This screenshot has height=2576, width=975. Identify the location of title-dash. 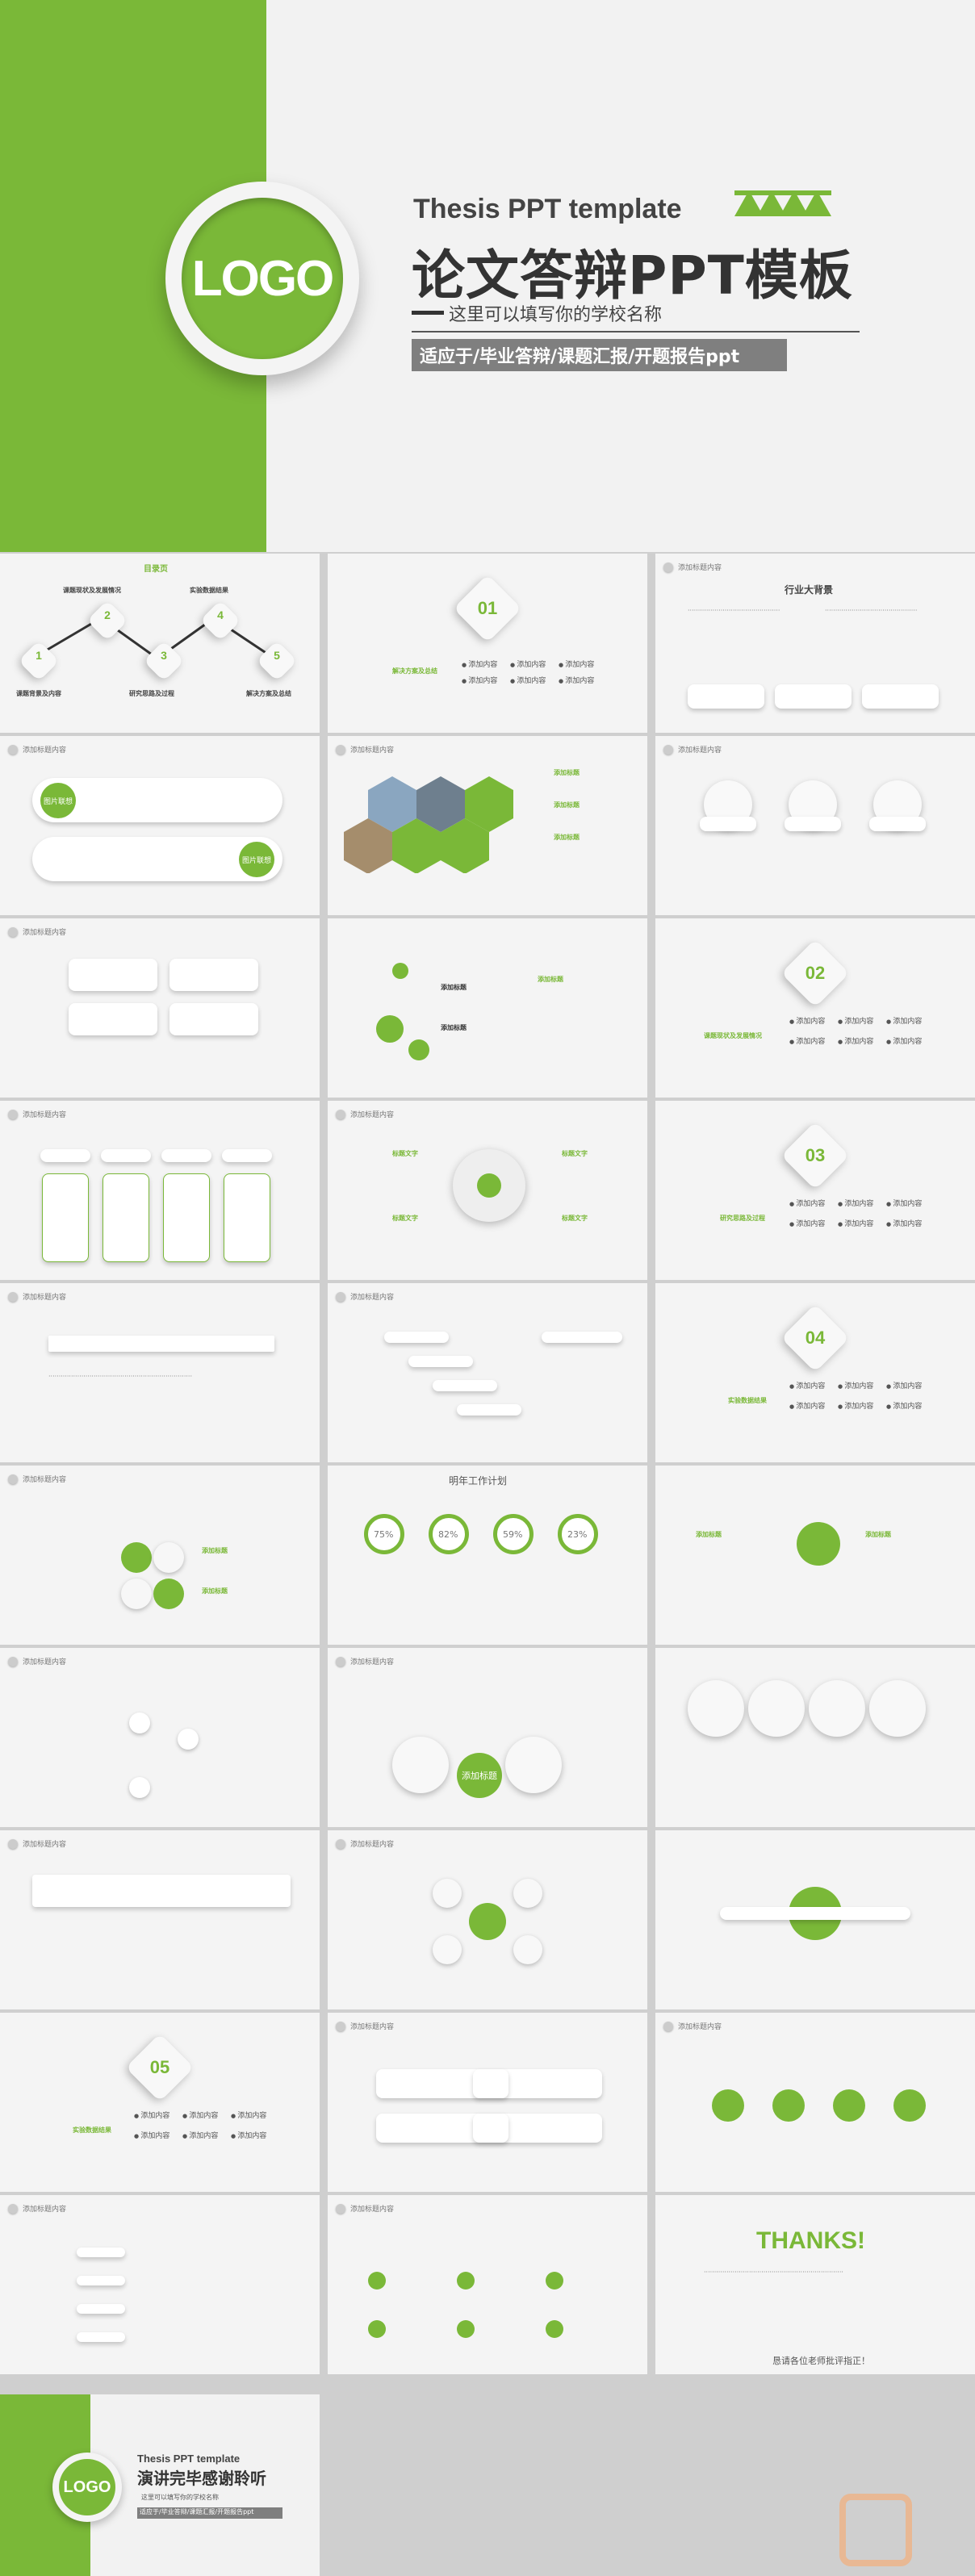
(428, 313).